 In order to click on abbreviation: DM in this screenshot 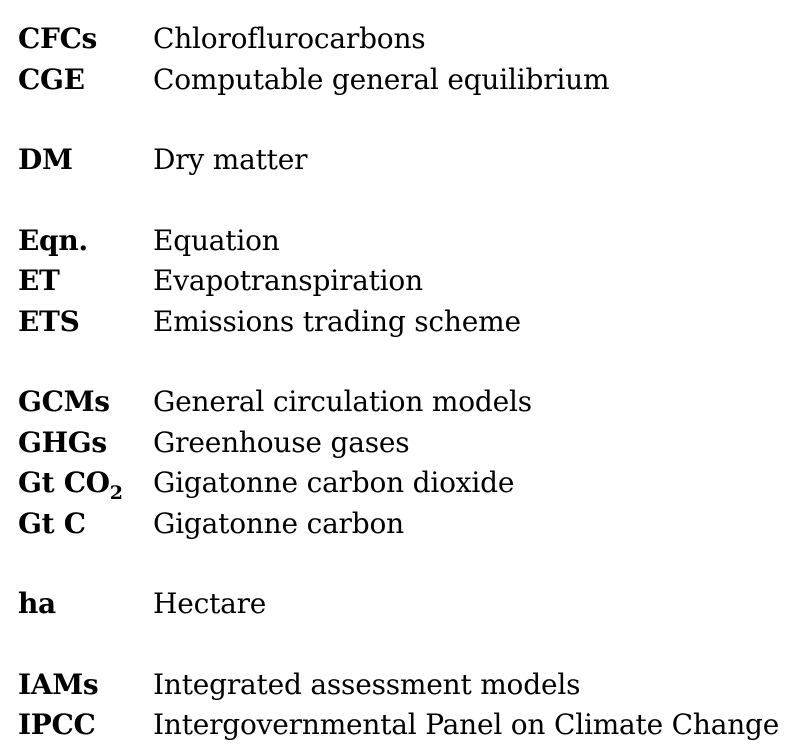, I will do `click(45, 159)`.